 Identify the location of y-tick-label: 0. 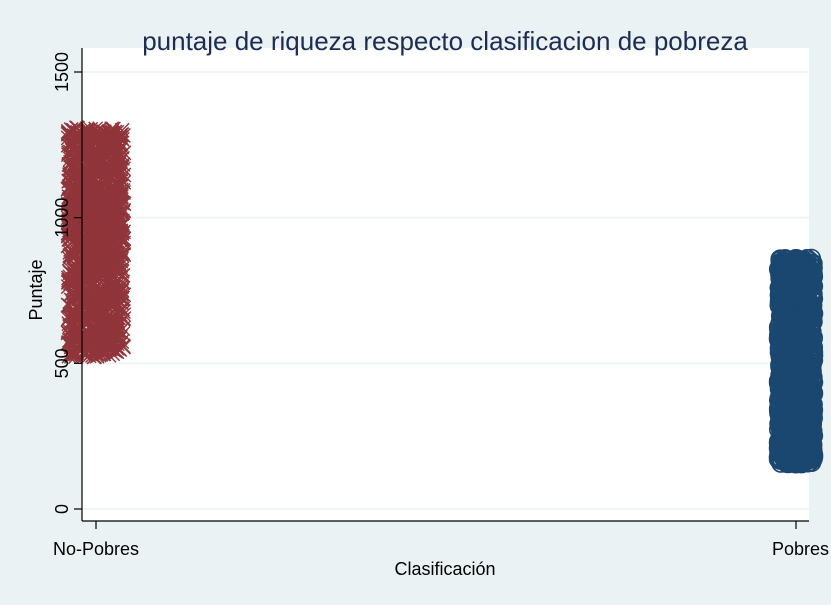
(62, 509).